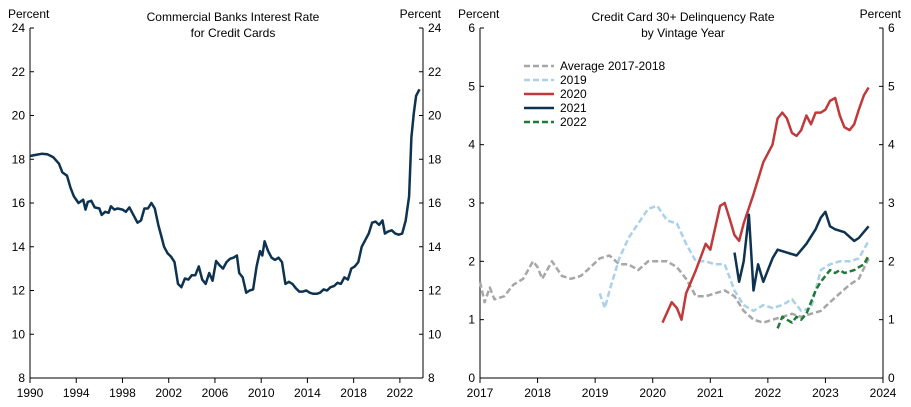 Image resolution: width=911 pixels, height=407 pixels. What do you see at coordinates (471, 145) in the screenshot?
I see `y-tick-label-left: 4` at bounding box center [471, 145].